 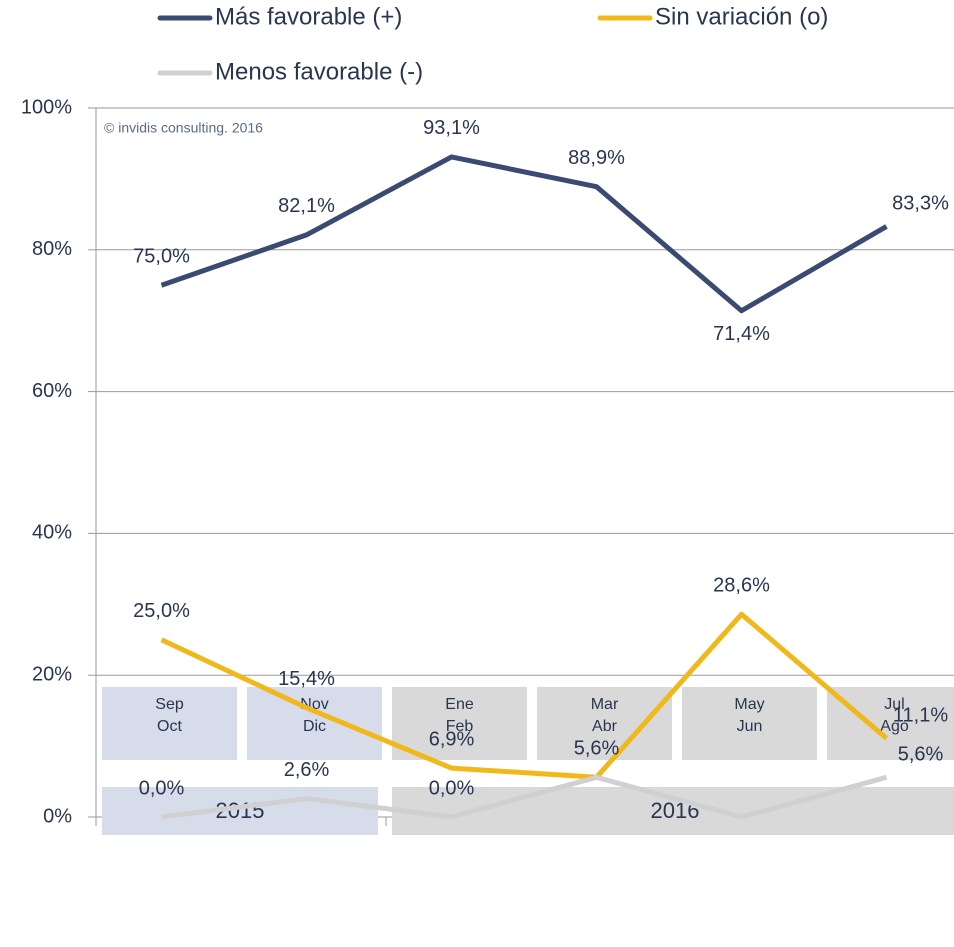 I want to click on x-tick-label: Dic, so click(x=314, y=726).